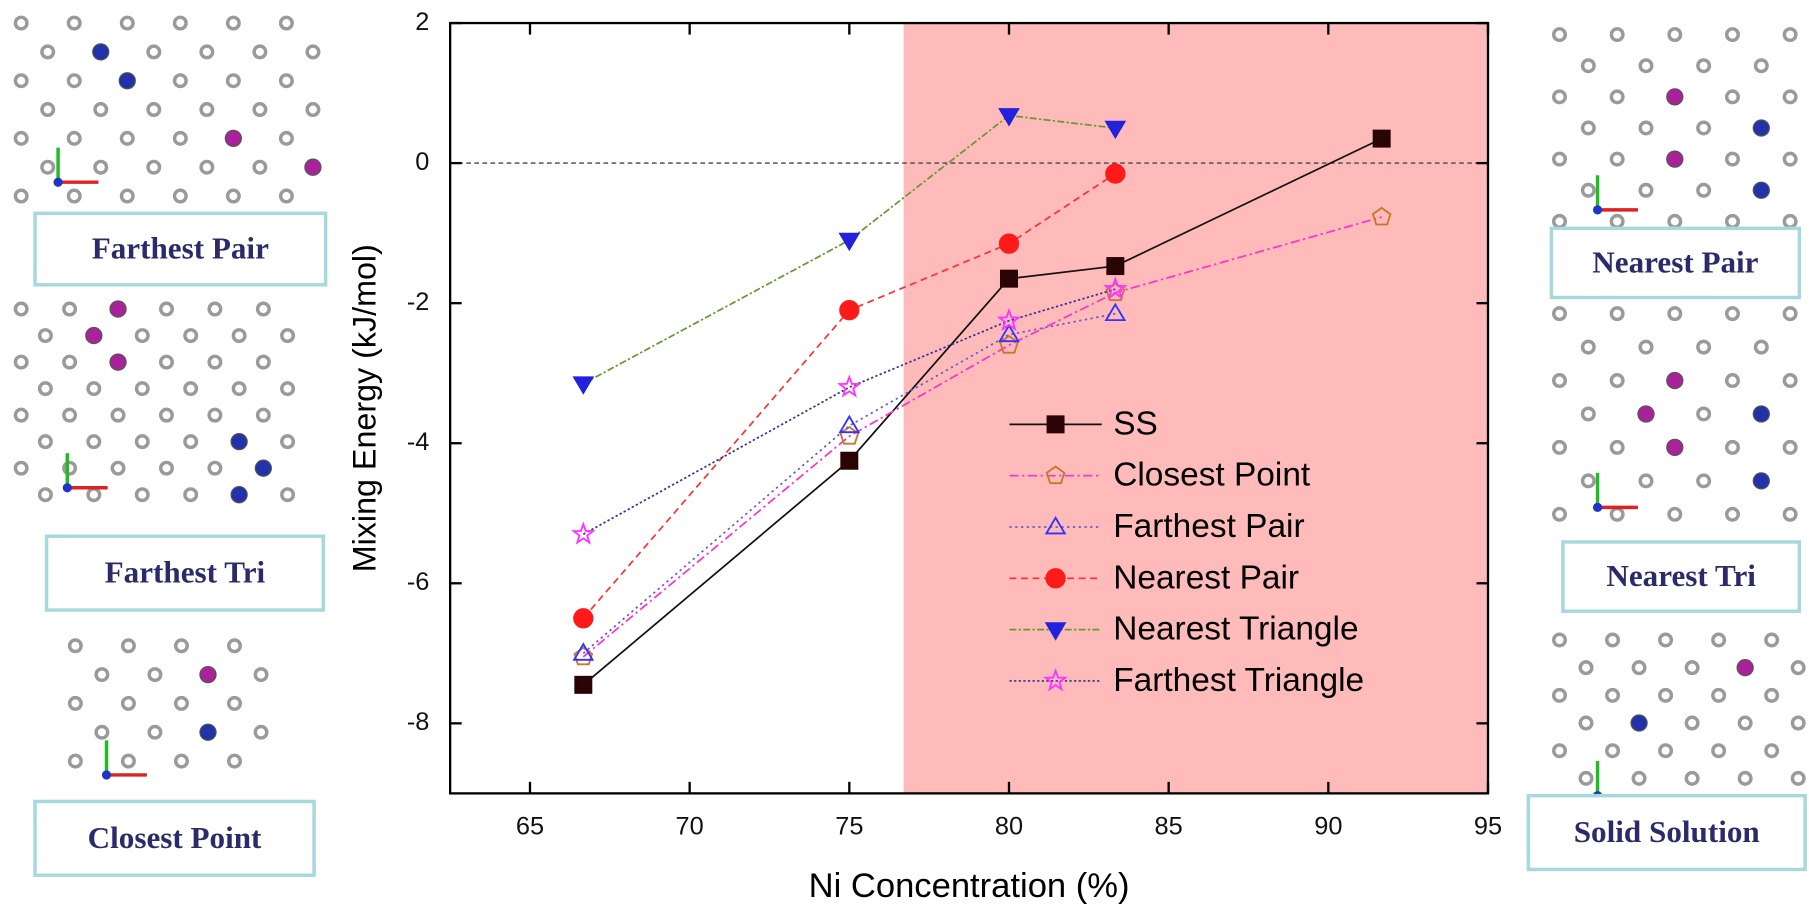 The width and height of the screenshot is (1809, 916). I want to click on y-tick-label: 2, so click(422, 22).